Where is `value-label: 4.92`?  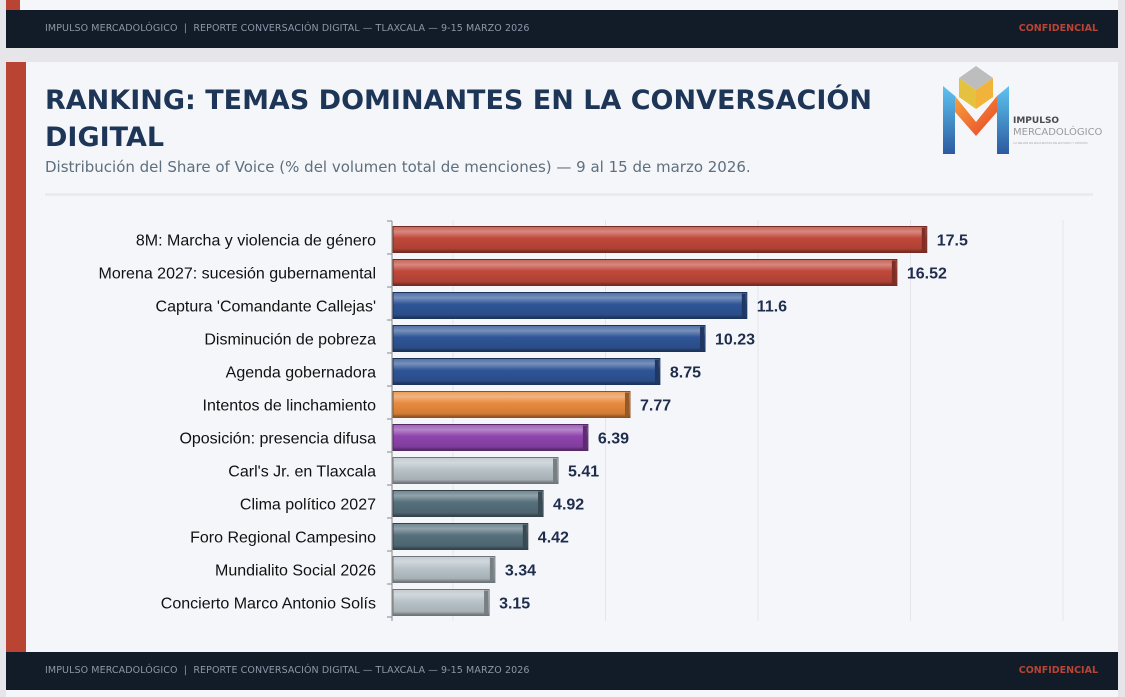 value-label: 4.92 is located at coordinates (568, 505).